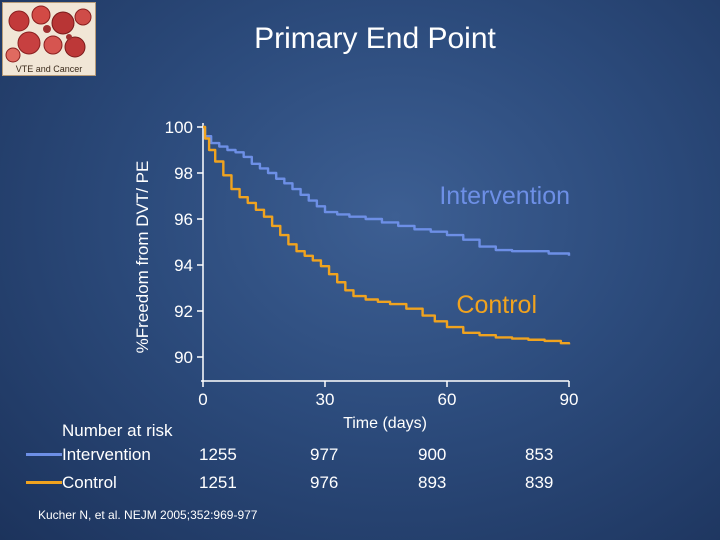 The image size is (720, 540). What do you see at coordinates (569, 399) in the screenshot?
I see `x-tick-label: 90` at bounding box center [569, 399].